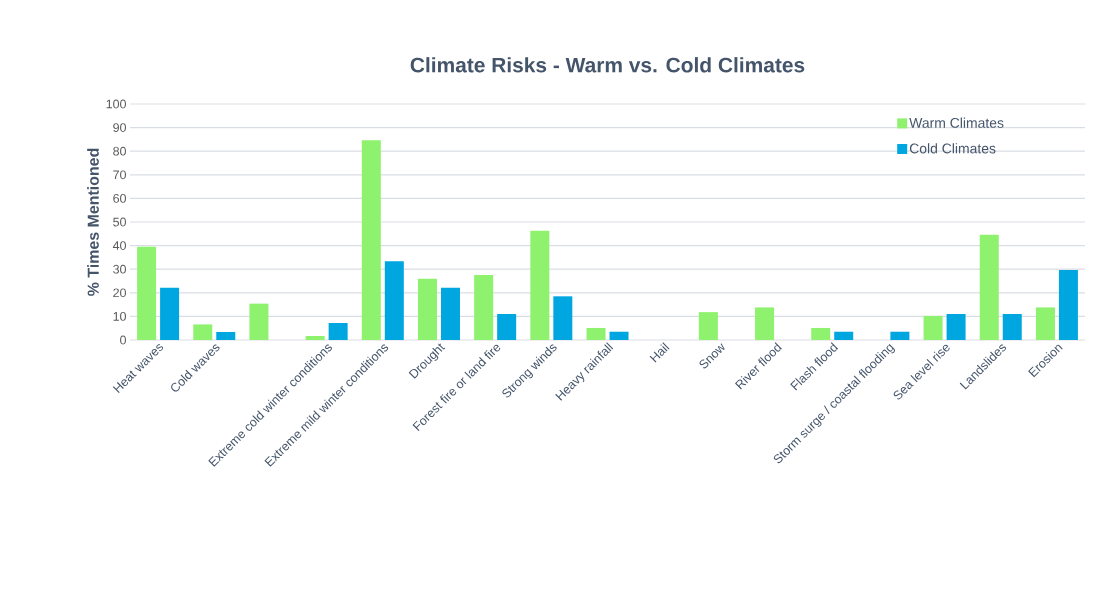  What do you see at coordinates (952, 148) in the screenshot?
I see `legend-label: Cold Climates` at bounding box center [952, 148].